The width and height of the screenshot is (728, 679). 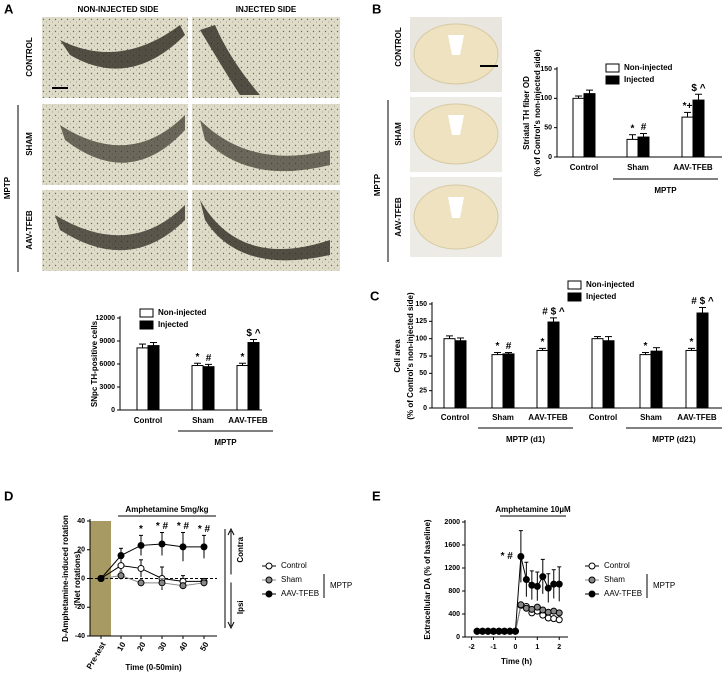 What do you see at coordinates (559, 647) in the screenshot?
I see `x-tick-label: 2` at bounding box center [559, 647].